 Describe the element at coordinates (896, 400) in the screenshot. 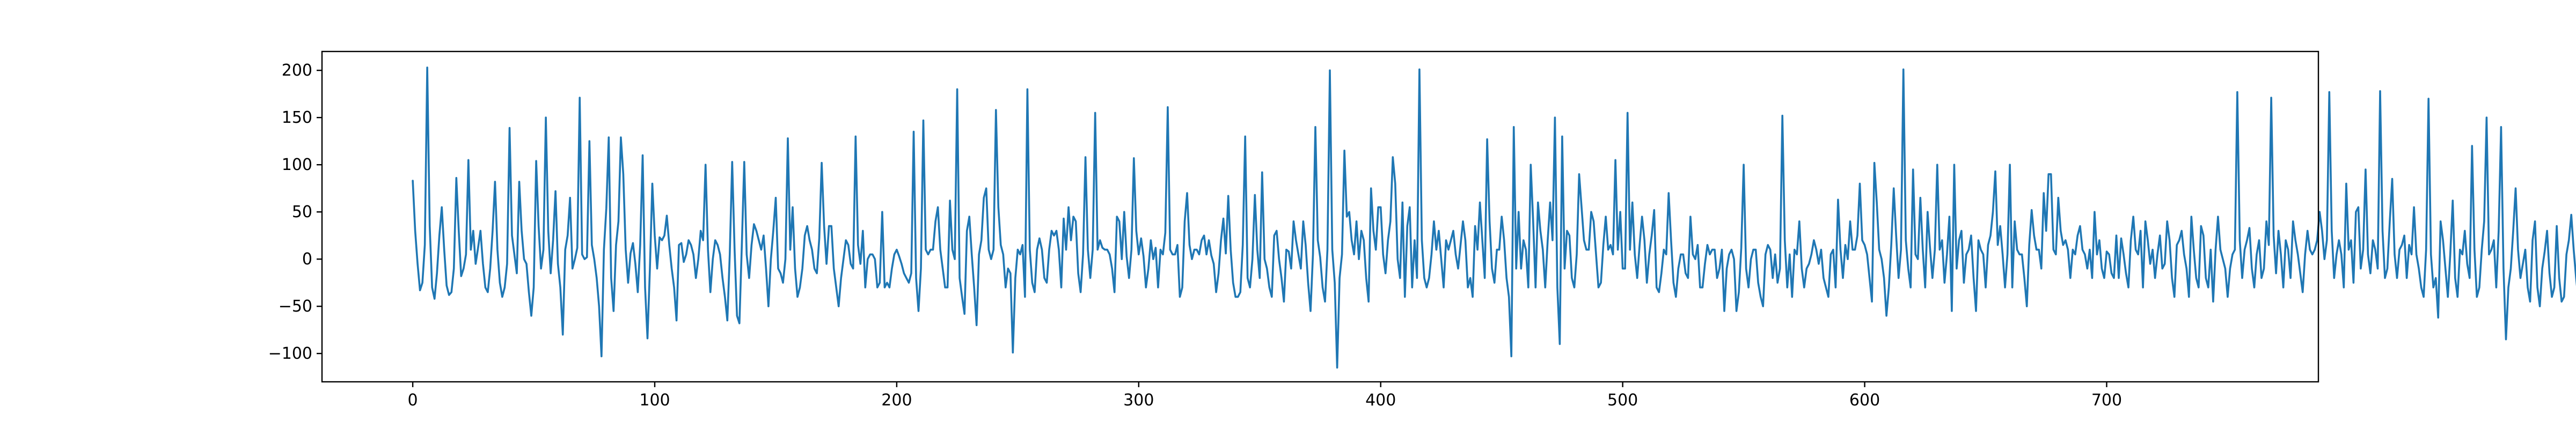

I see `x-tick-label: 200` at that location.